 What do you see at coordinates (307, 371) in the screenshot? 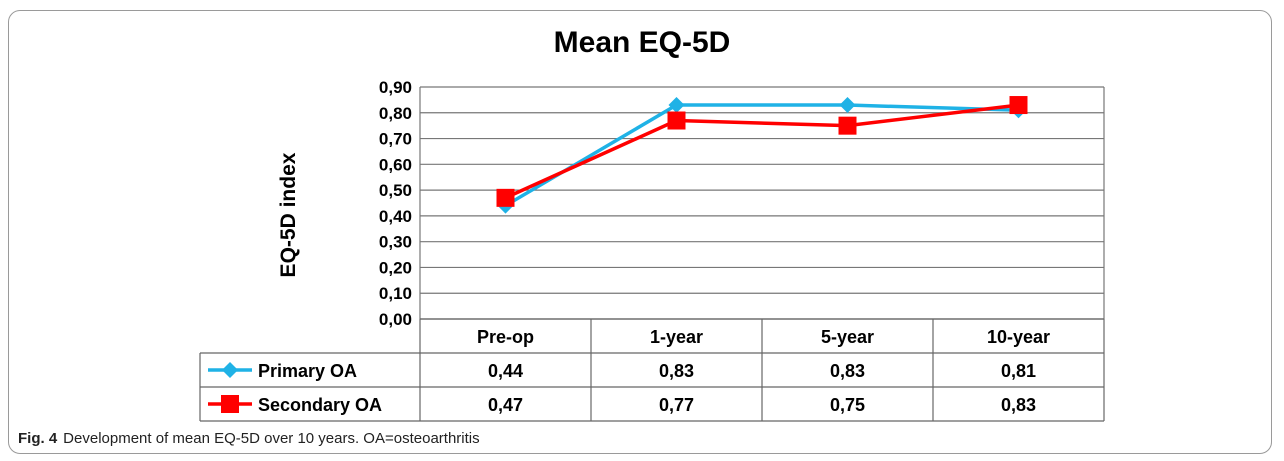
I see `legend-label: Primary OA` at bounding box center [307, 371].